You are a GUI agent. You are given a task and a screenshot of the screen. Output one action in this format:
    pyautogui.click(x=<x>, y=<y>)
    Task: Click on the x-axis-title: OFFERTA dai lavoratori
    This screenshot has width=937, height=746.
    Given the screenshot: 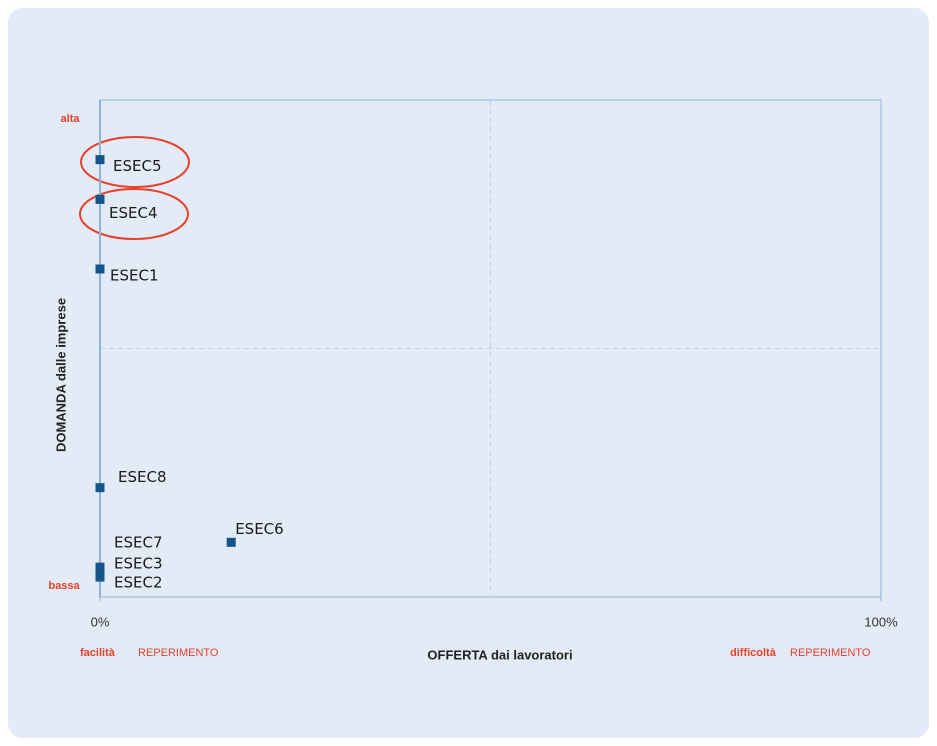 What is the action you would take?
    pyautogui.click(x=499, y=654)
    